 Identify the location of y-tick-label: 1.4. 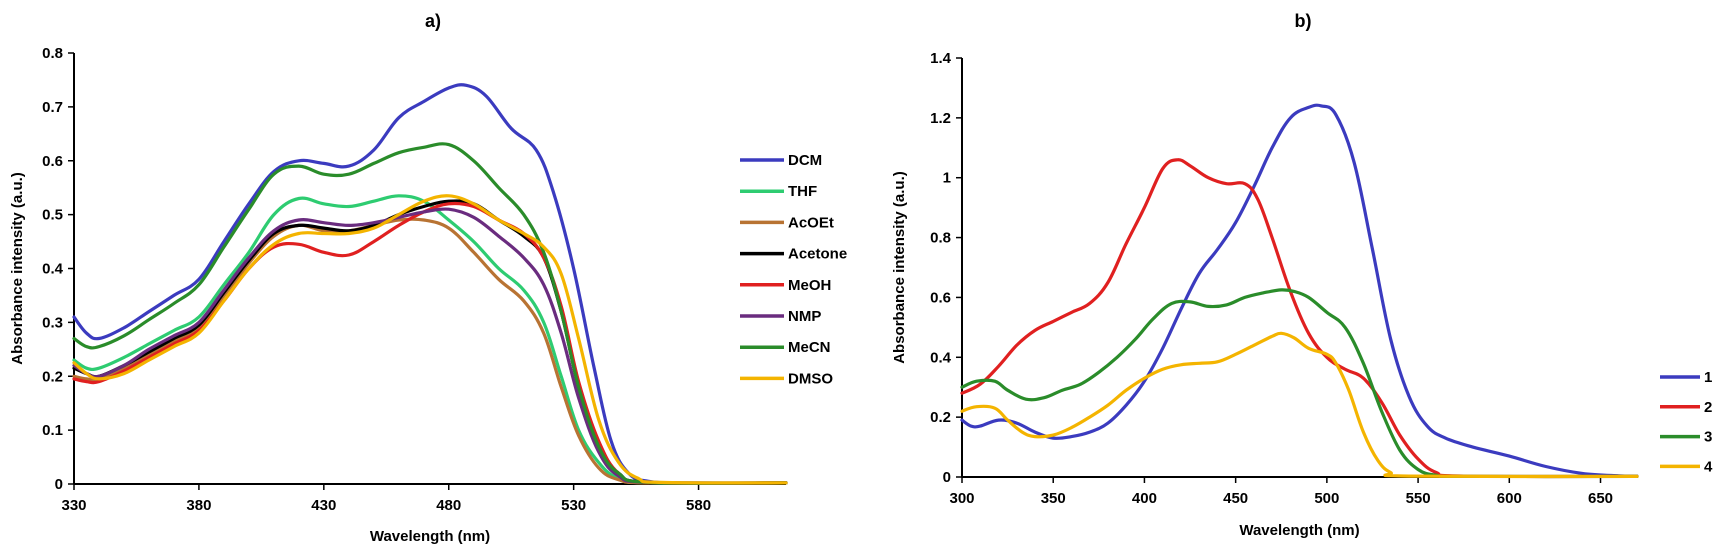
(941, 58).